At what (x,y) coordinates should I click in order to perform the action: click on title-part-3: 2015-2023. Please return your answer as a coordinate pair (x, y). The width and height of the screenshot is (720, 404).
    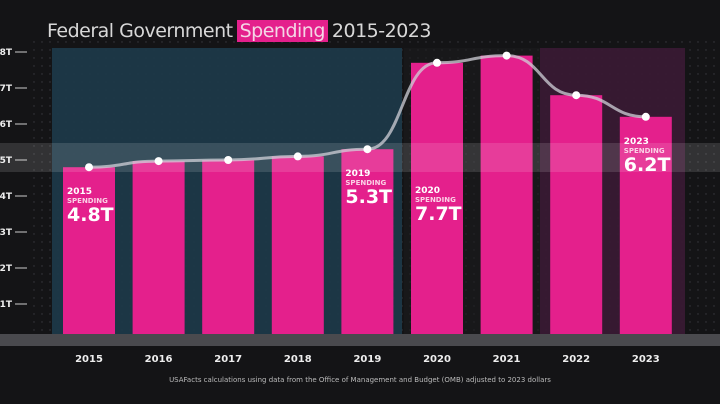
    Looking at the image, I should click on (381, 31).